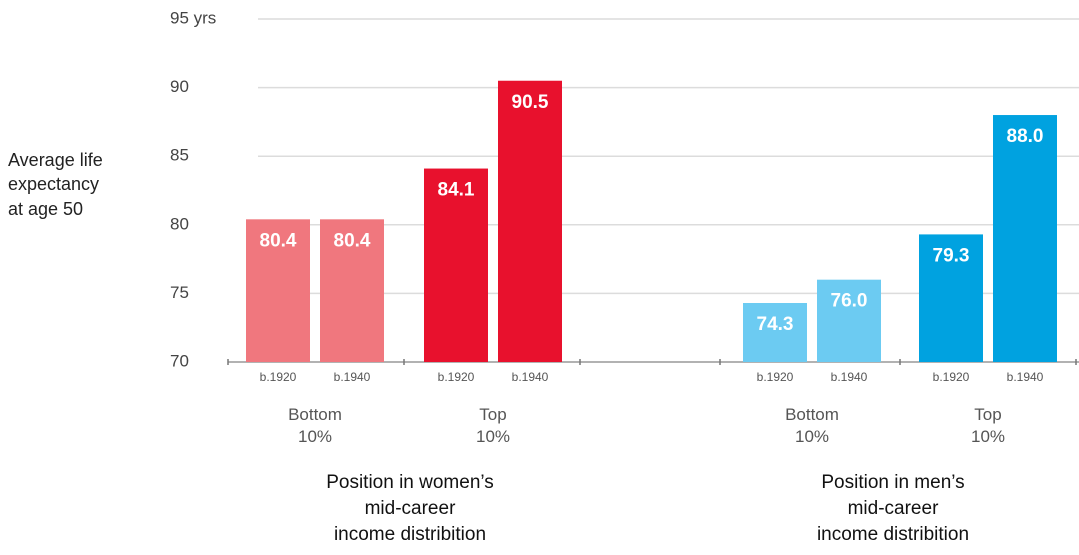 This screenshot has height=555, width=1079. Describe the element at coordinates (775, 324) in the screenshot. I see `value-label: 74.3` at that location.